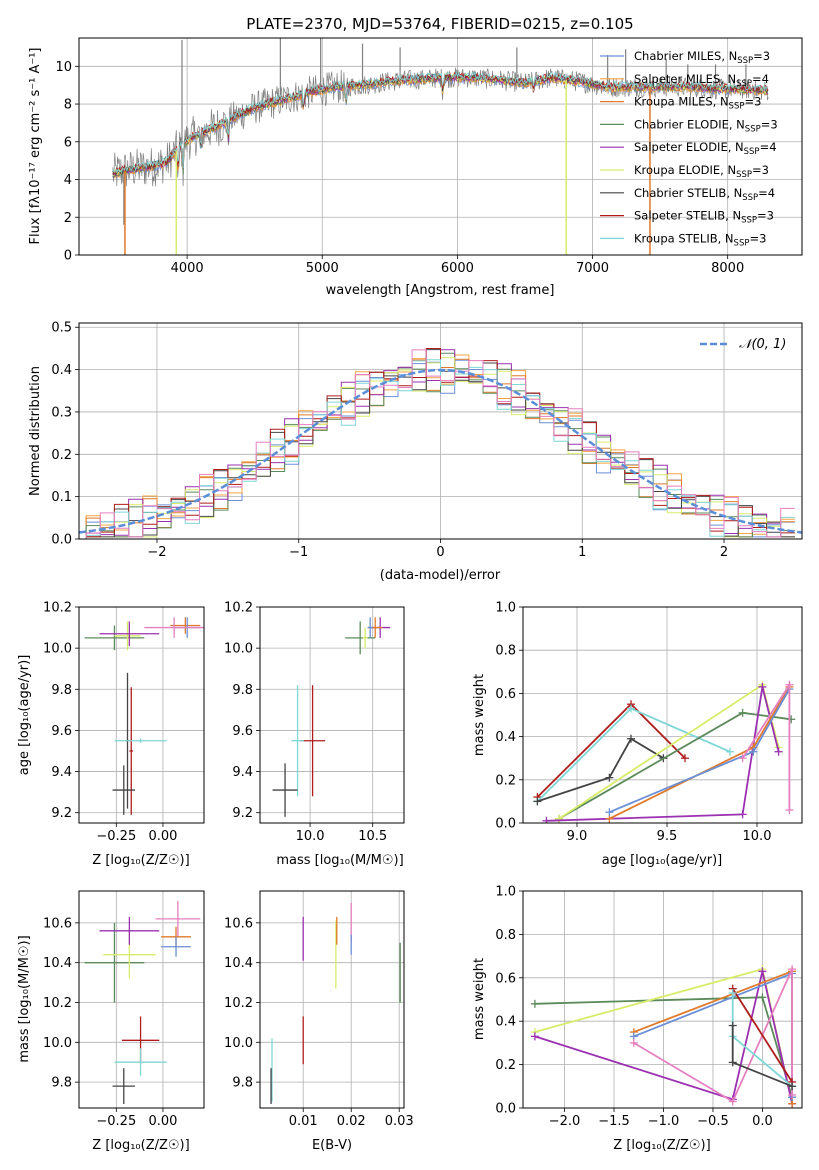 The height and width of the screenshot is (1170, 819). What do you see at coordinates (700, 239) in the screenshot?
I see `legend-entry: Kroupa STELIB, NSSP=3` at bounding box center [700, 239].